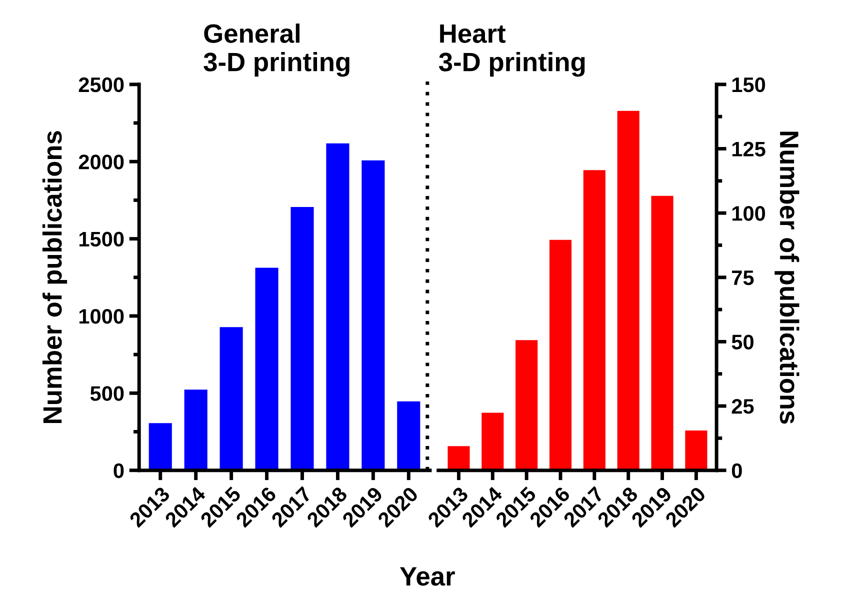 This screenshot has width=843, height=603. What do you see at coordinates (107, 393) in the screenshot?
I see `y-tick-label: 500` at bounding box center [107, 393].